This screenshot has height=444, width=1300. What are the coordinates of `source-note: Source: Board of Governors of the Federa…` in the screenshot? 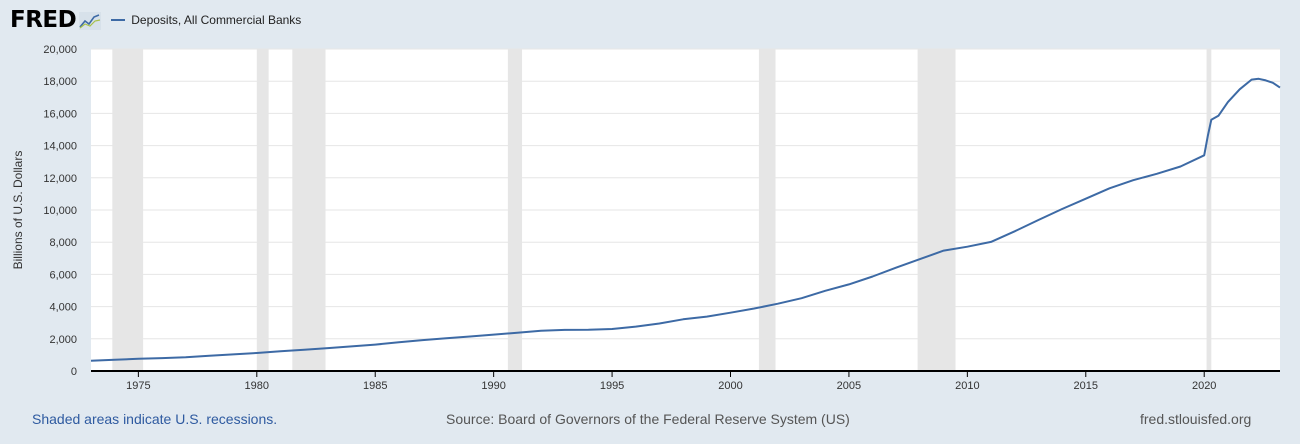 It's located at (648, 419).